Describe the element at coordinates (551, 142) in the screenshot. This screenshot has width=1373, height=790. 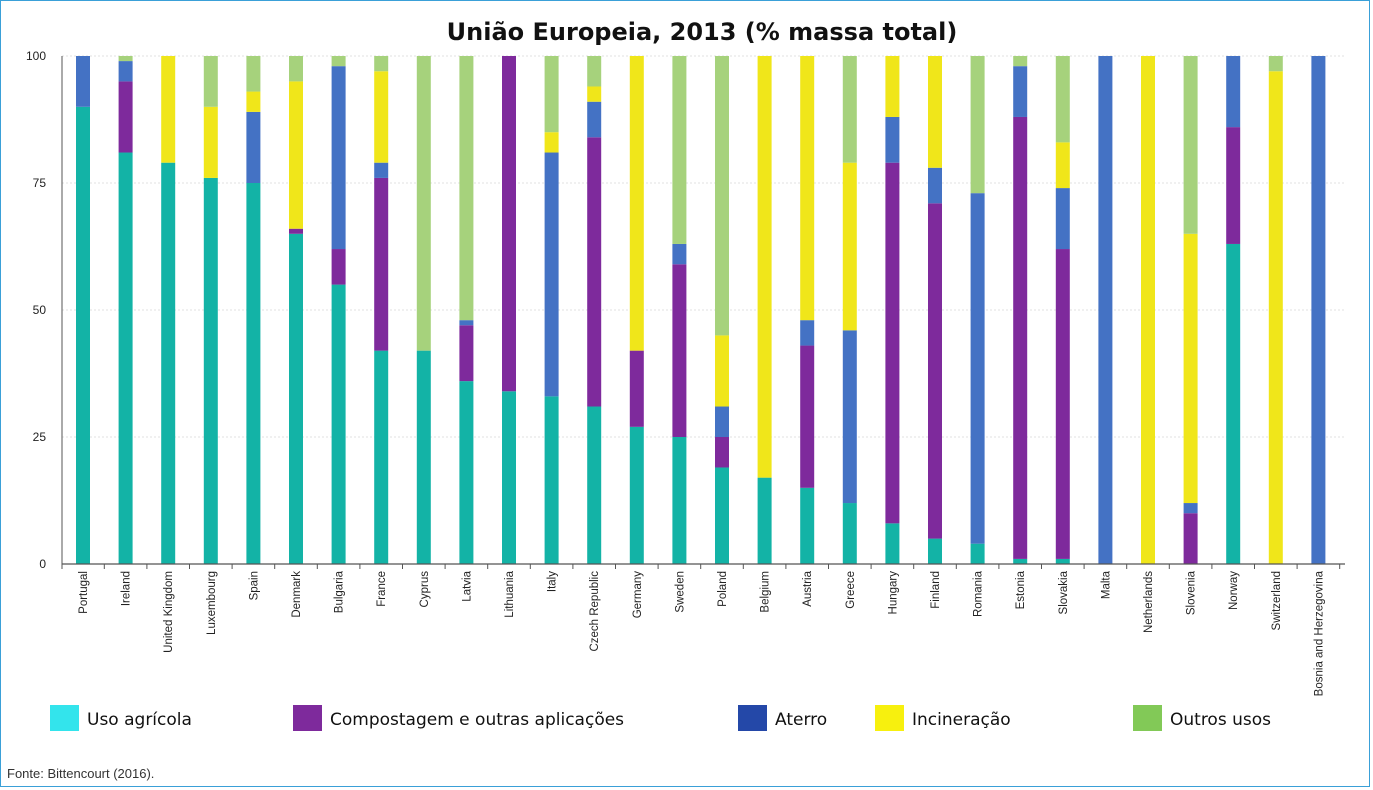
I see `bar-segment-italy-incineracao` at that location.